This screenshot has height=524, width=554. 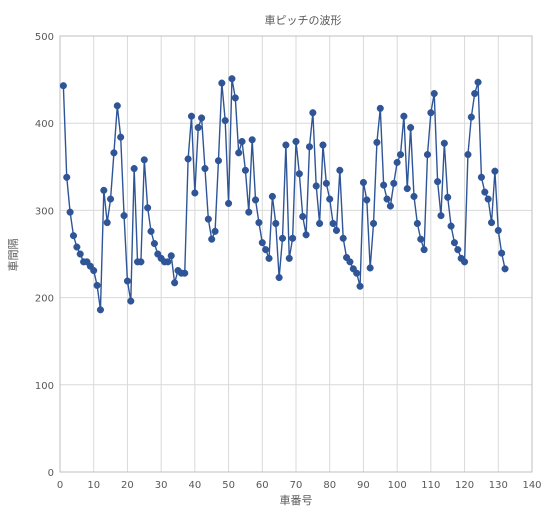 What do you see at coordinates (531, 485) in the screenshot?
I see `x-tick-label: 140` at bounding box center [531, 485].